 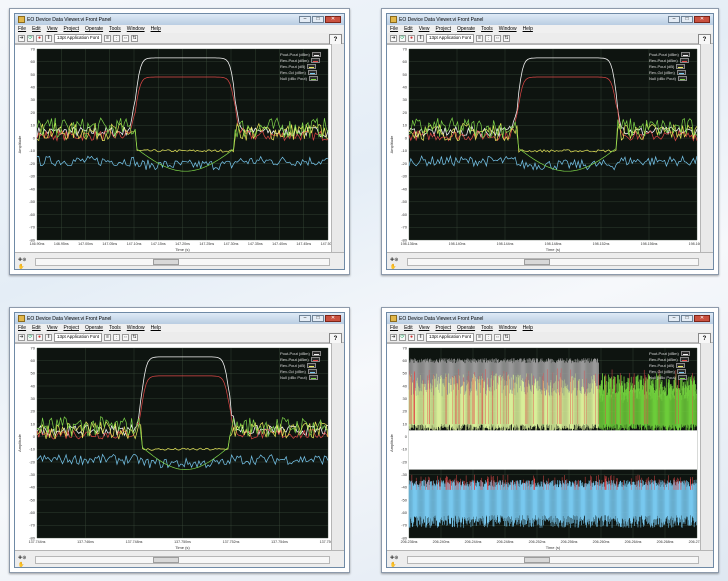 What do you see at coordinates (704, 40) in the screenshot?
I see `context-help-button: ?` at bounding box center [704, 40].